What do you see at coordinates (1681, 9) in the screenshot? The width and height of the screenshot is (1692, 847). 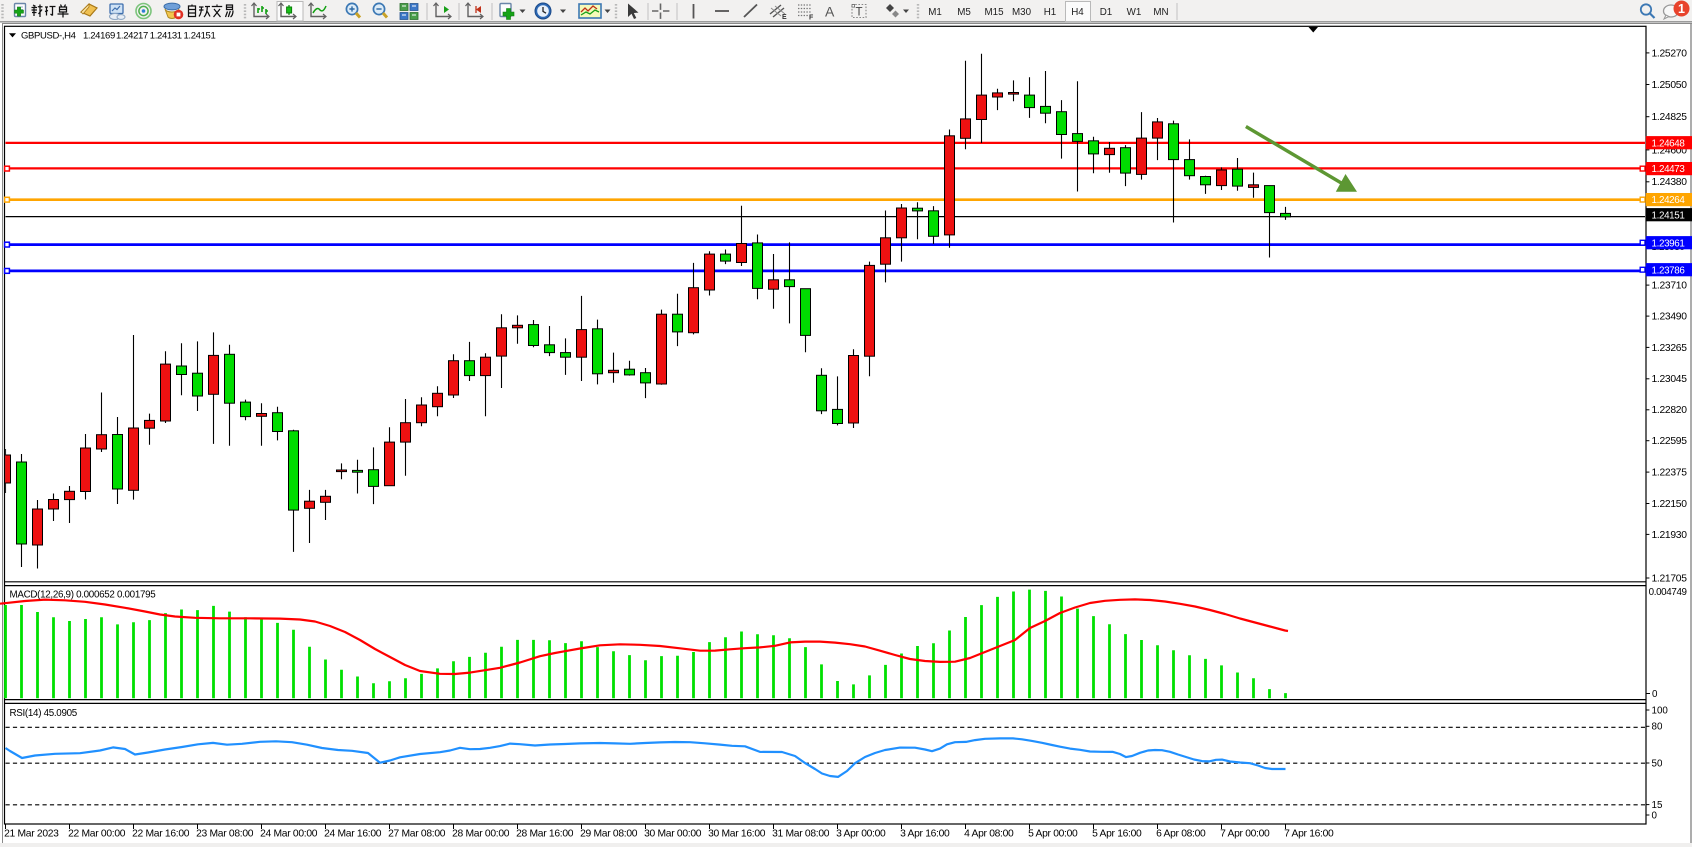 I see `svg-text: 1` at bounding box center [1681, 9].